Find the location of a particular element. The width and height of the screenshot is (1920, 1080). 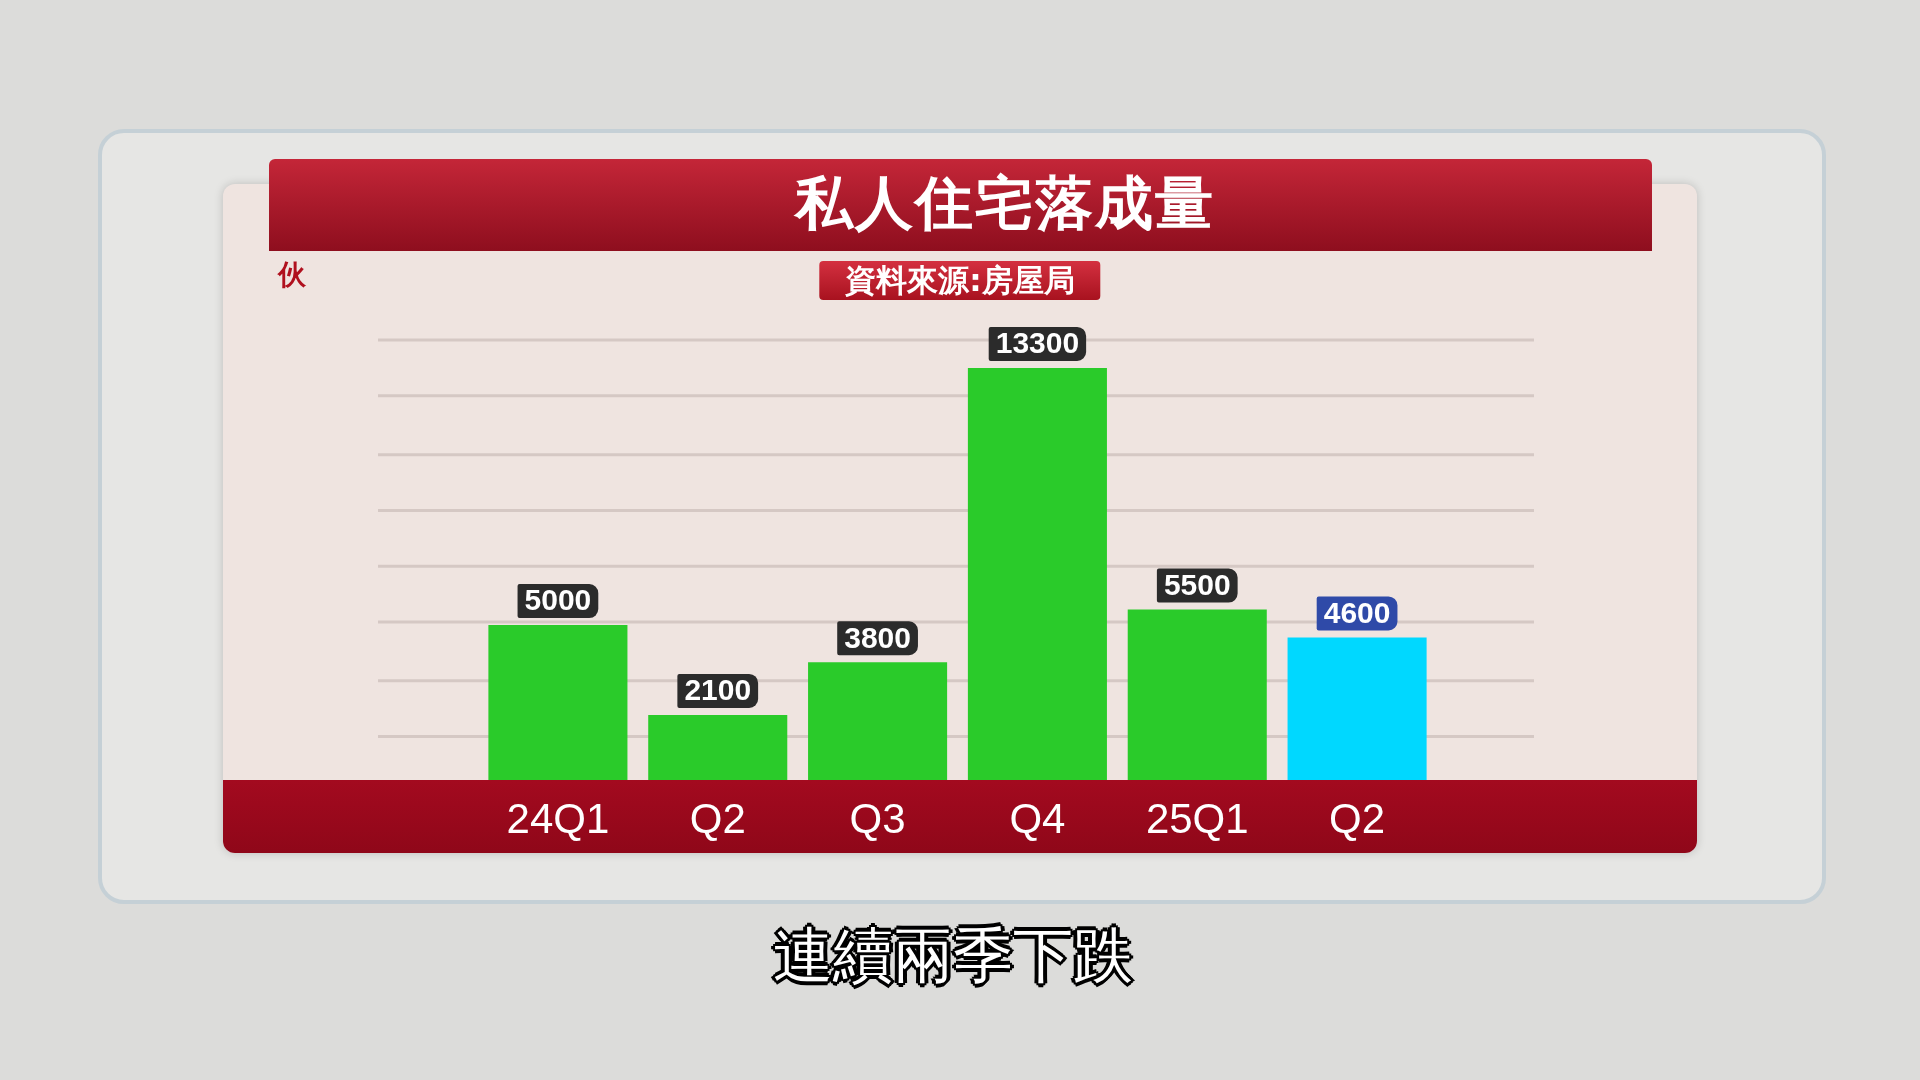

chart-title: 私人住宅落成量 is located at coordinates (1005, 203).